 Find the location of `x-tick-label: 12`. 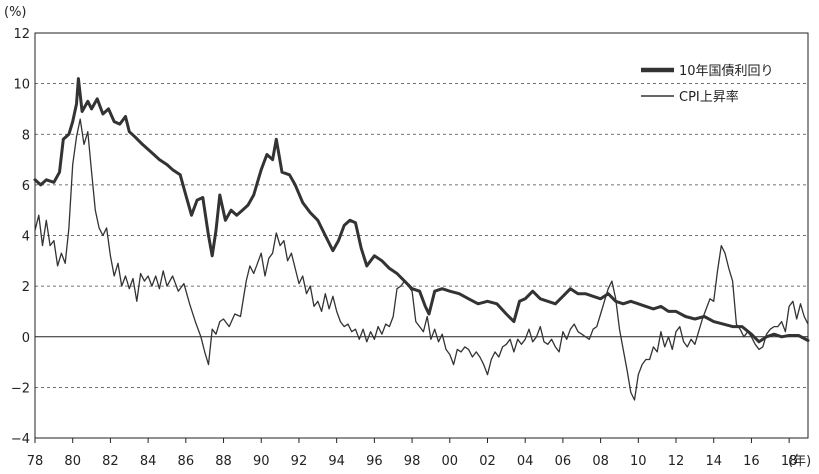

x-tick-label: 12 is located at coordinates (676, 461).